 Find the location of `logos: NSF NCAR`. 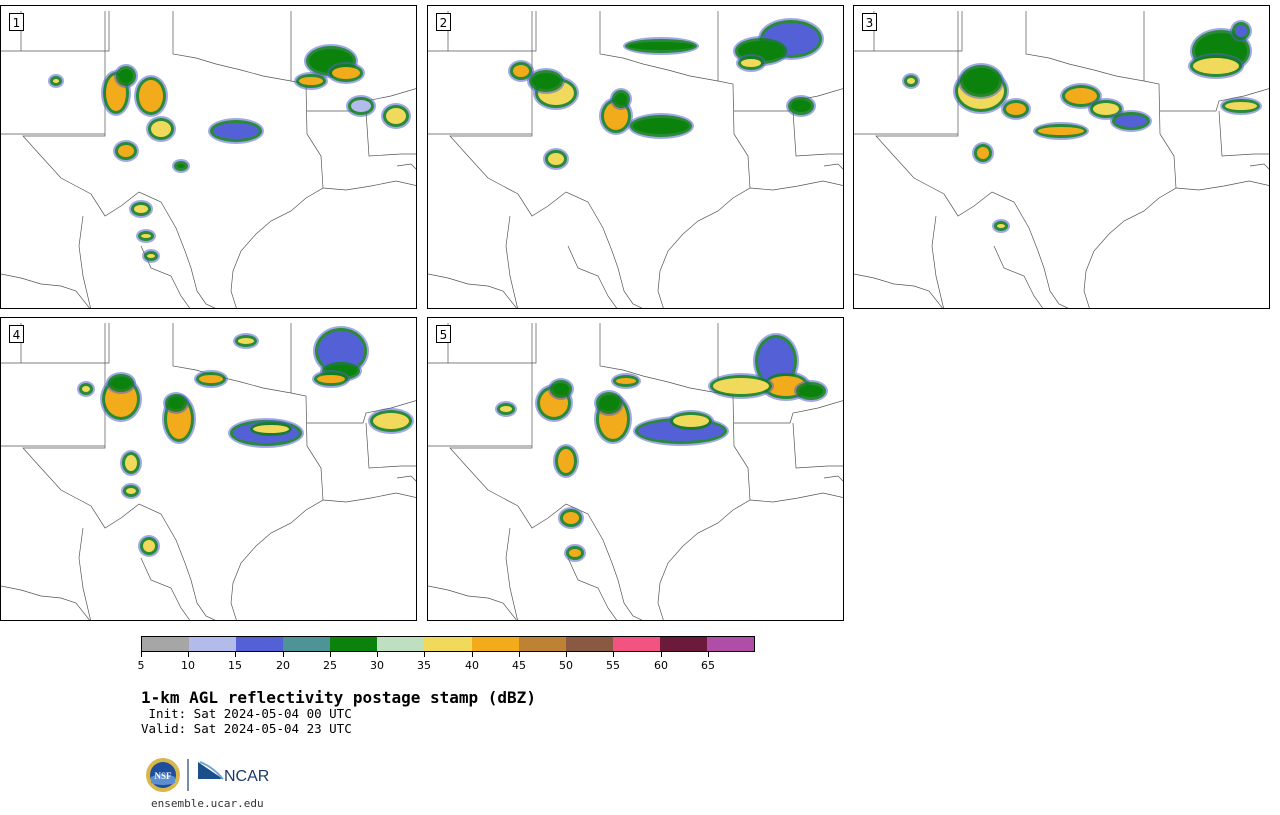

logos: NSF NCAR is located at coordinates (210, 775).